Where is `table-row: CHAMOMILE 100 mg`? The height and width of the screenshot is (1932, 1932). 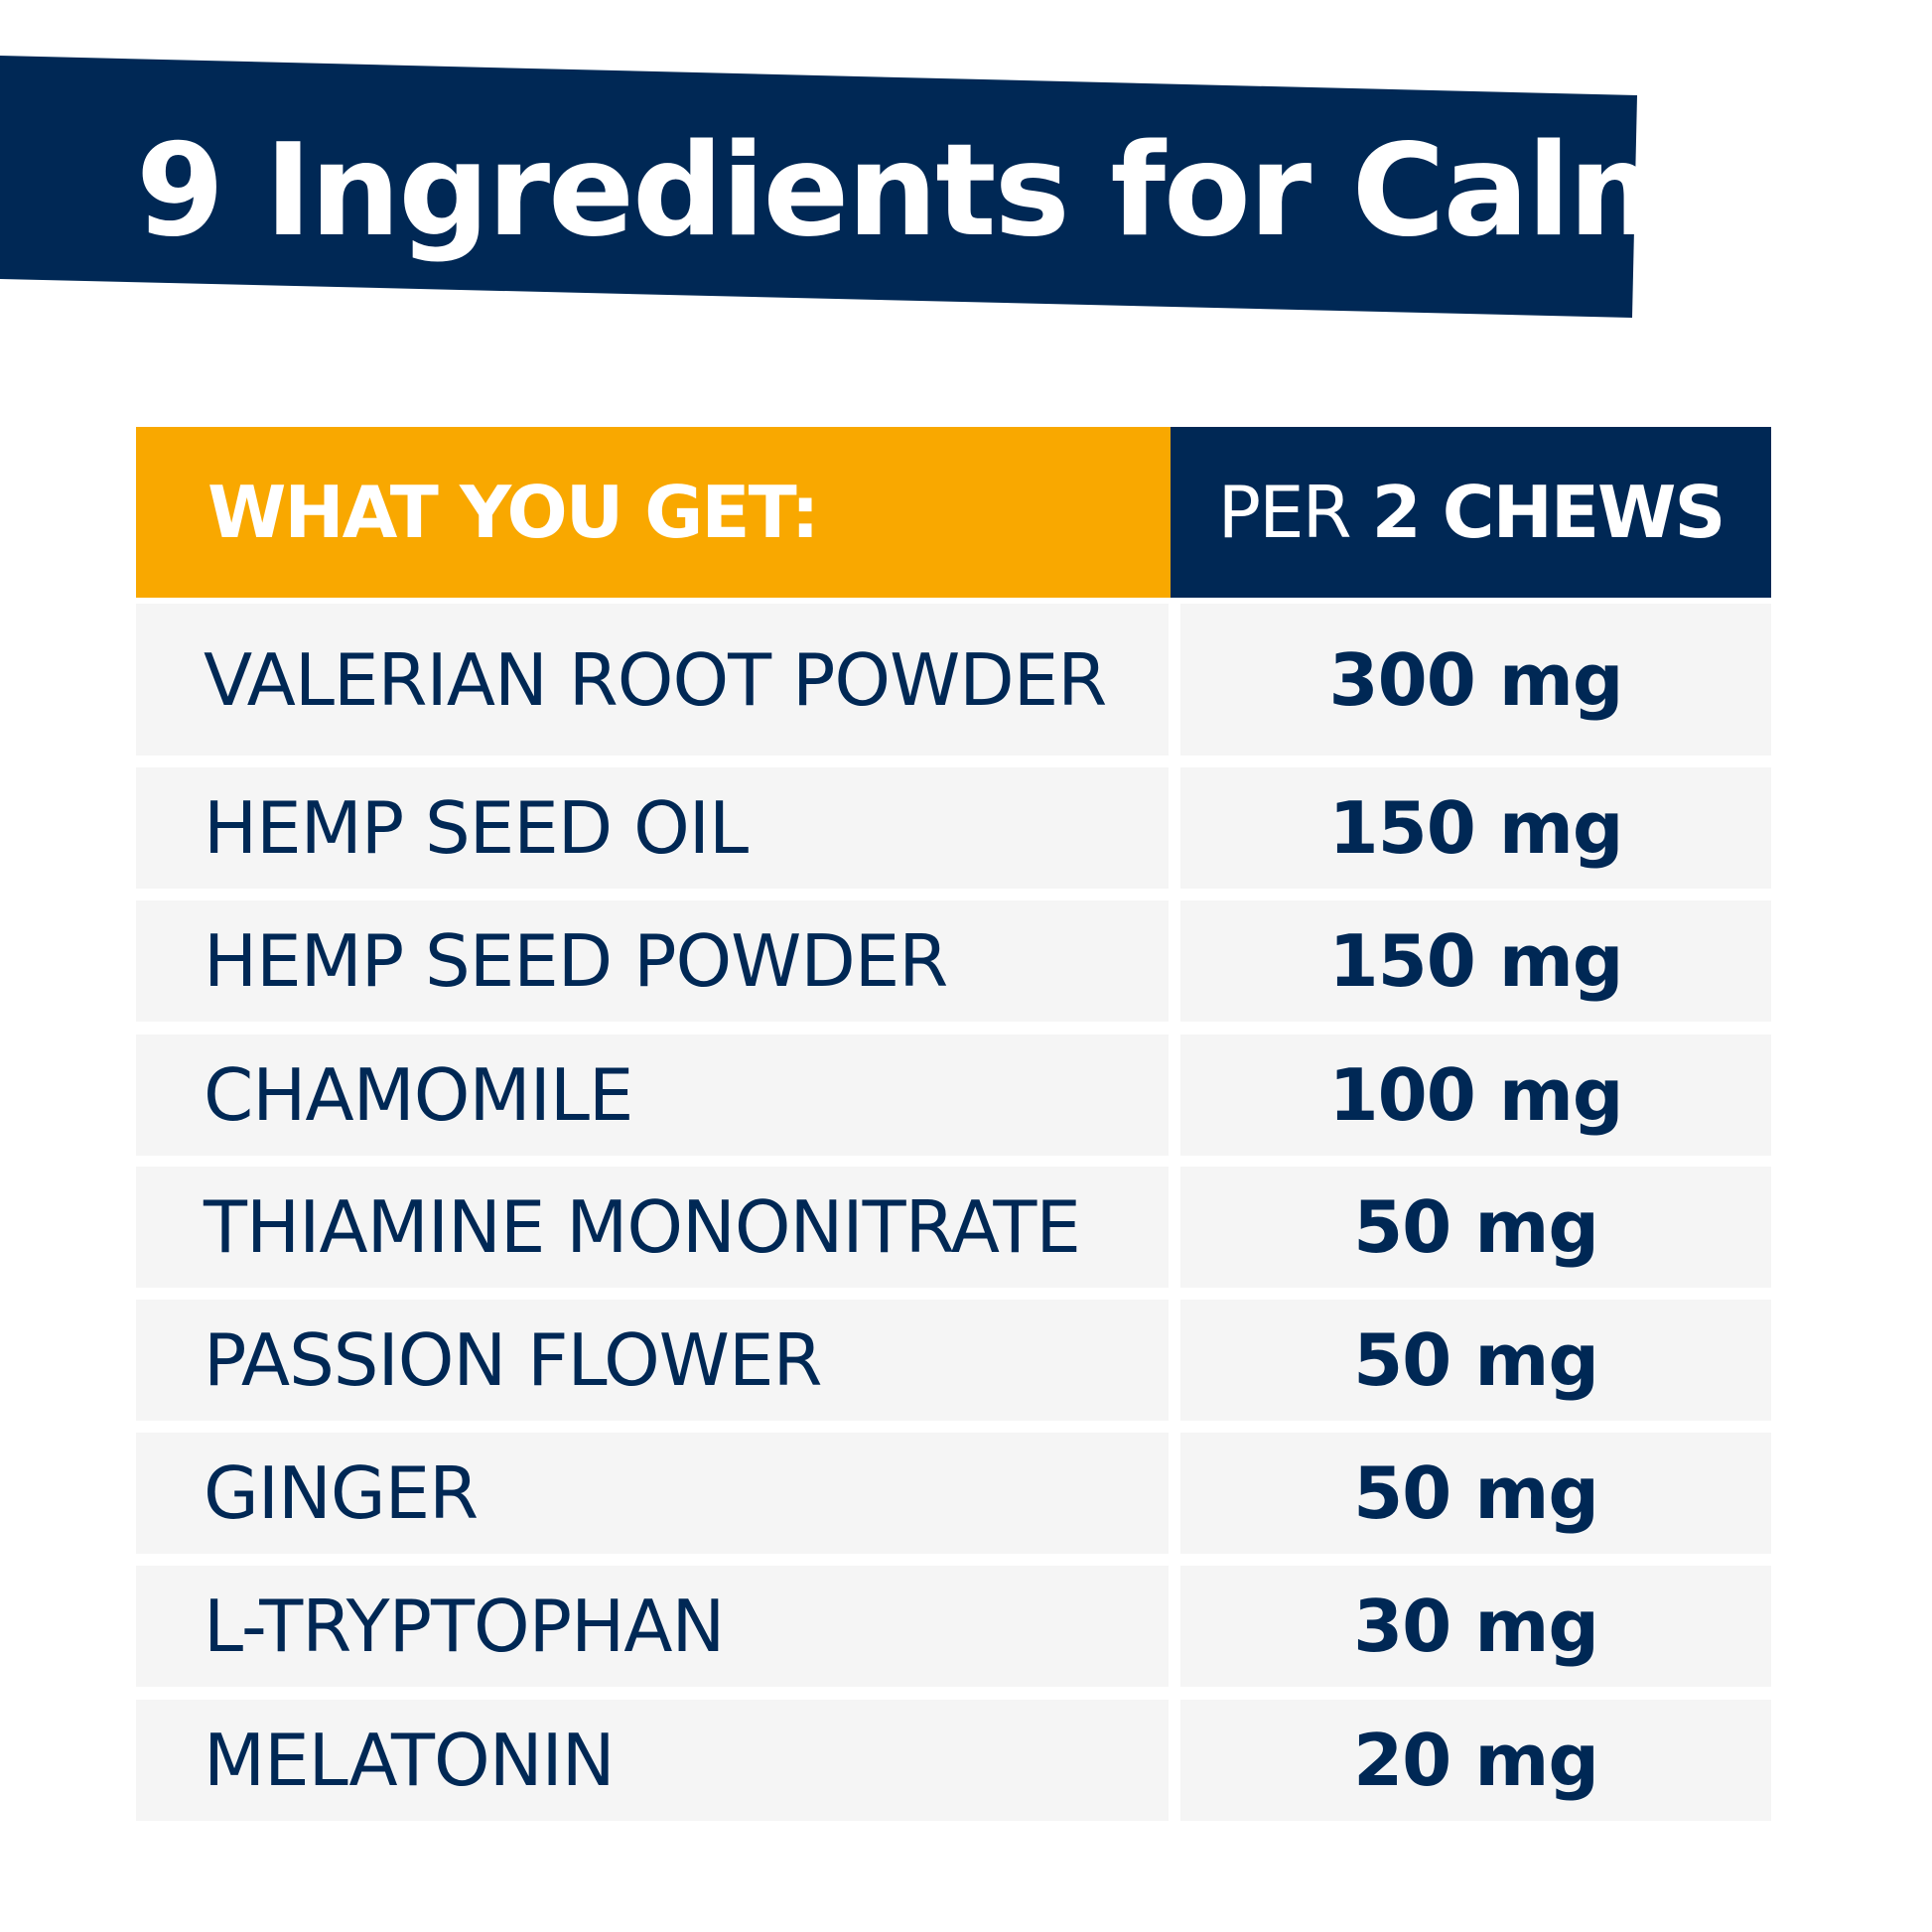 table-row: CHAMOMILE 100 mg is located at coordinates (954, 1095).